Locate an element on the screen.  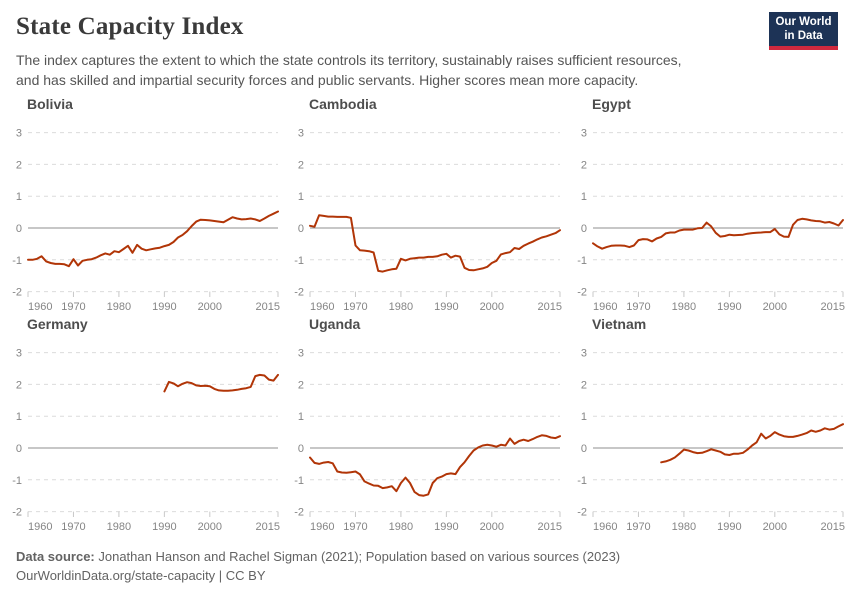
owid-logo-line-1: Our World is located at coordinates (803, 22).